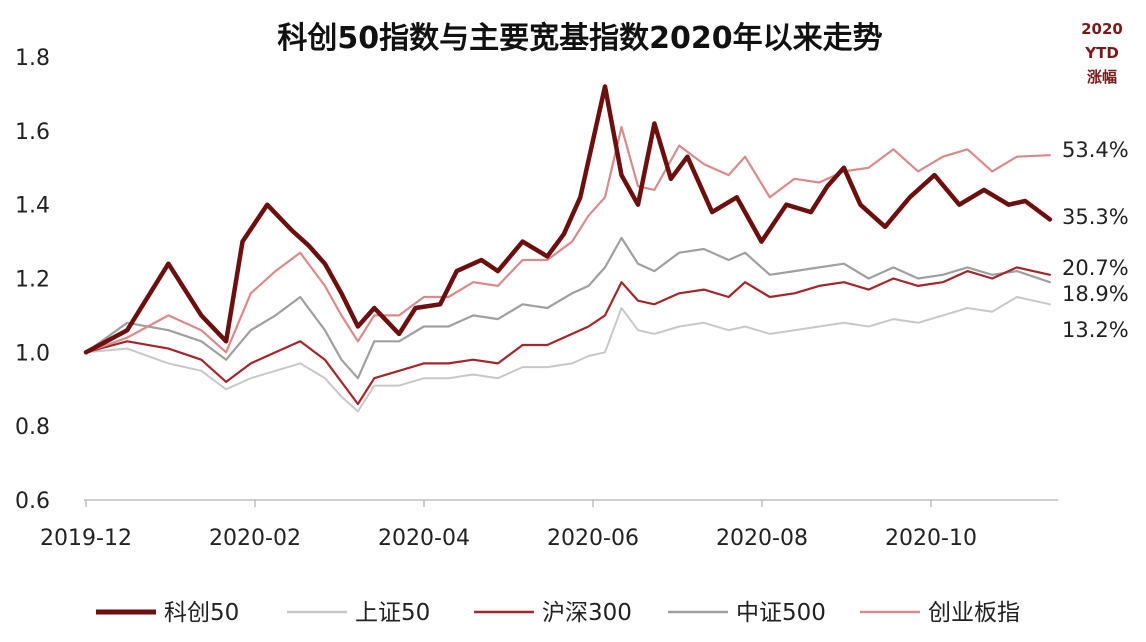 The width and height of the screenshot is (1146, 642). I want to click on ytd-label-year: 2020, so click(1102, 29).